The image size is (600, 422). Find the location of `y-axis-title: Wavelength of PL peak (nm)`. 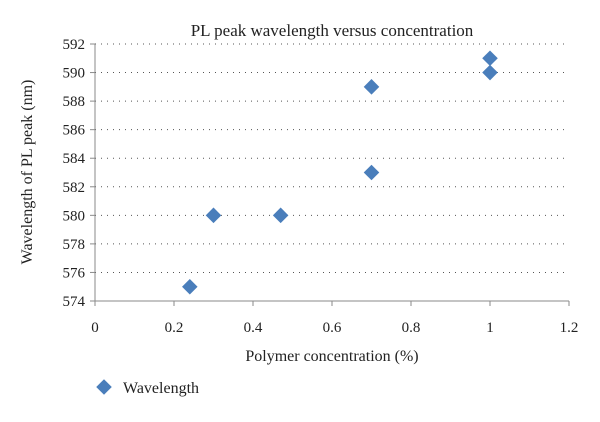

y-axis-title: Wavelength of PL peak (nm) is located at coordinates (27, 172).